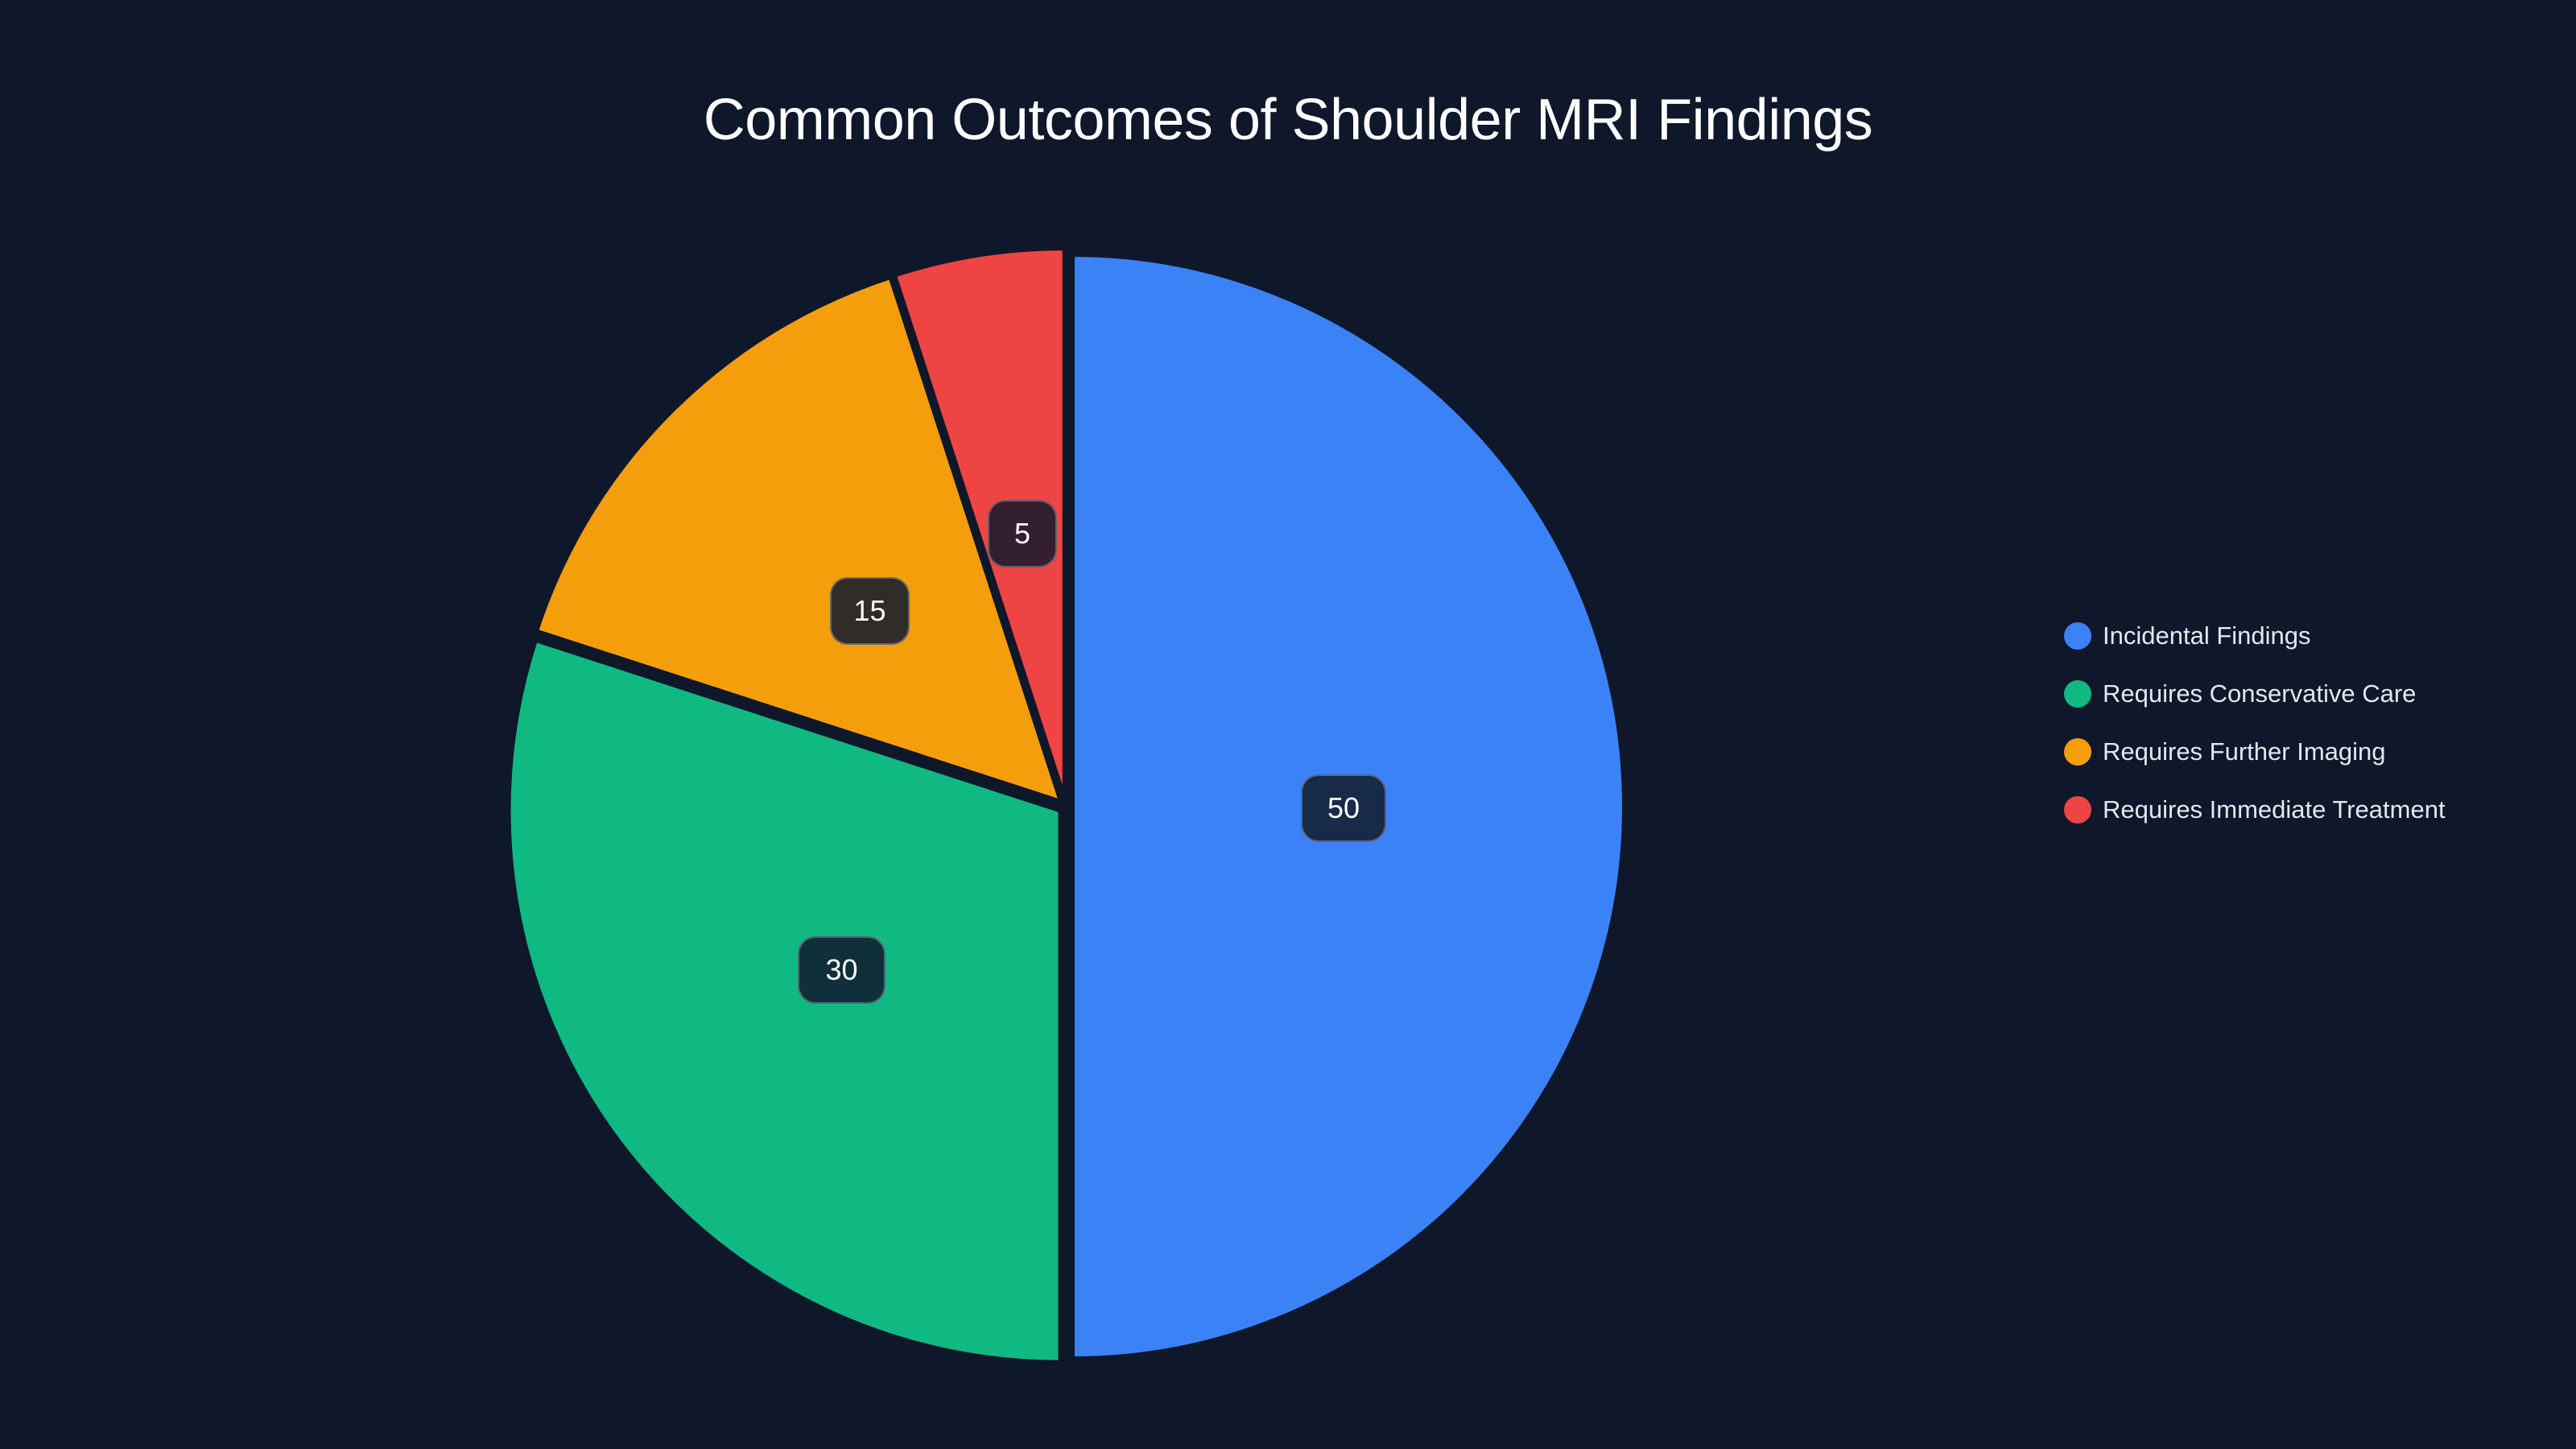  What do you see at coordinates (799, 540) in the screenshot?
I see `slice-further-imaging` at bounding box center [799, 540].